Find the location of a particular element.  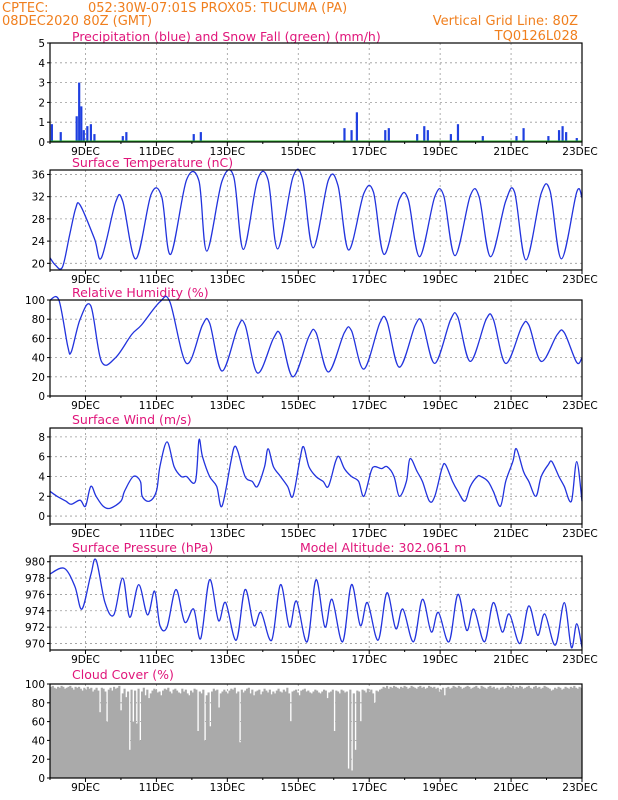

x-tick-label: 15DEC is located at coordinates (298, 406).